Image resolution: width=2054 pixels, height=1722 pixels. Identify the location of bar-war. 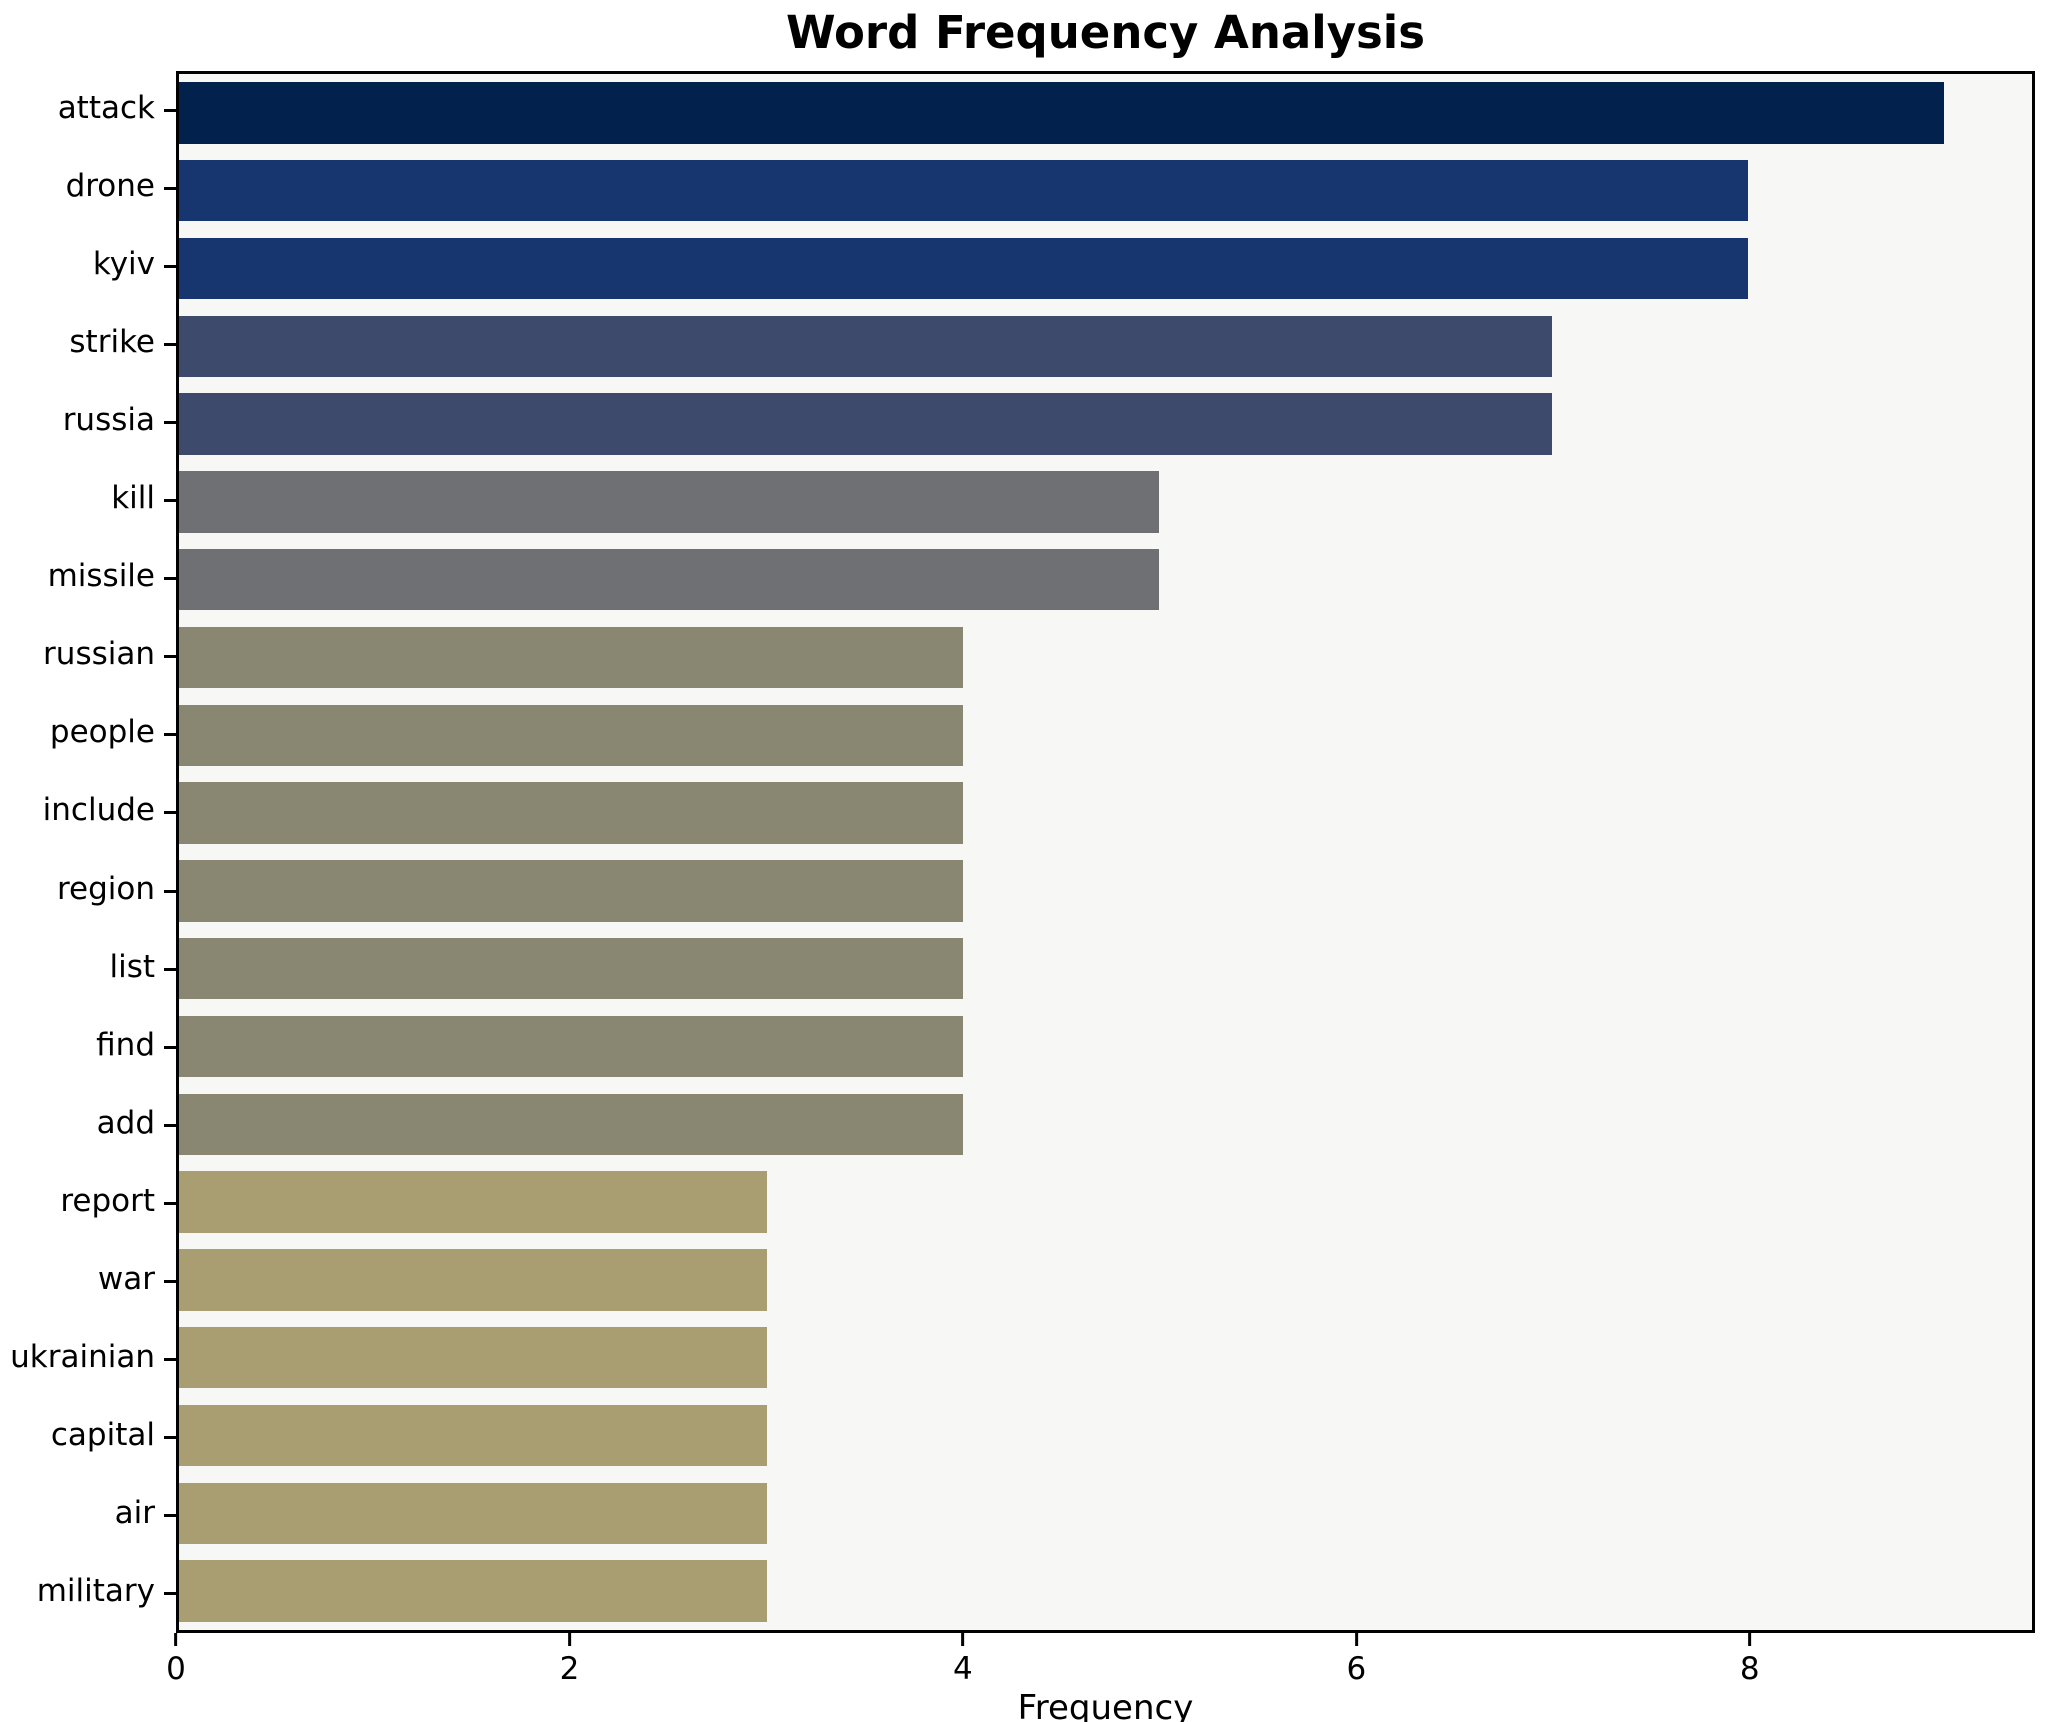
(473, 1280).